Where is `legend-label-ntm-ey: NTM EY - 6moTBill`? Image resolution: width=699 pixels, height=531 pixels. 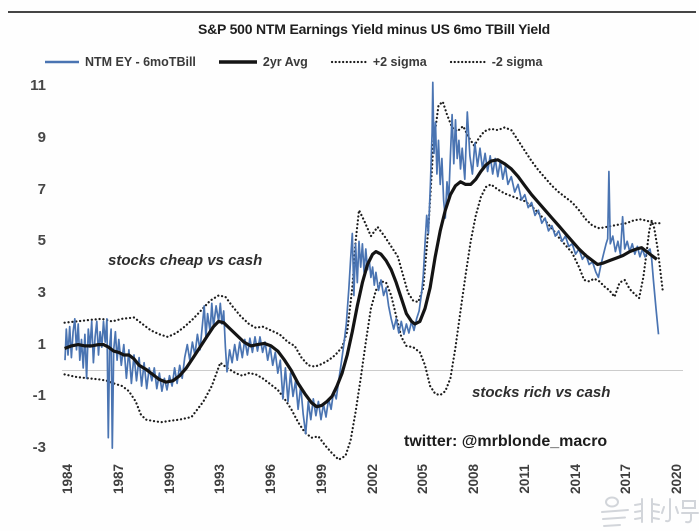
legend-label-ntm-ey: NTM EY - 6moTBill is located at coordinates (140, 62).